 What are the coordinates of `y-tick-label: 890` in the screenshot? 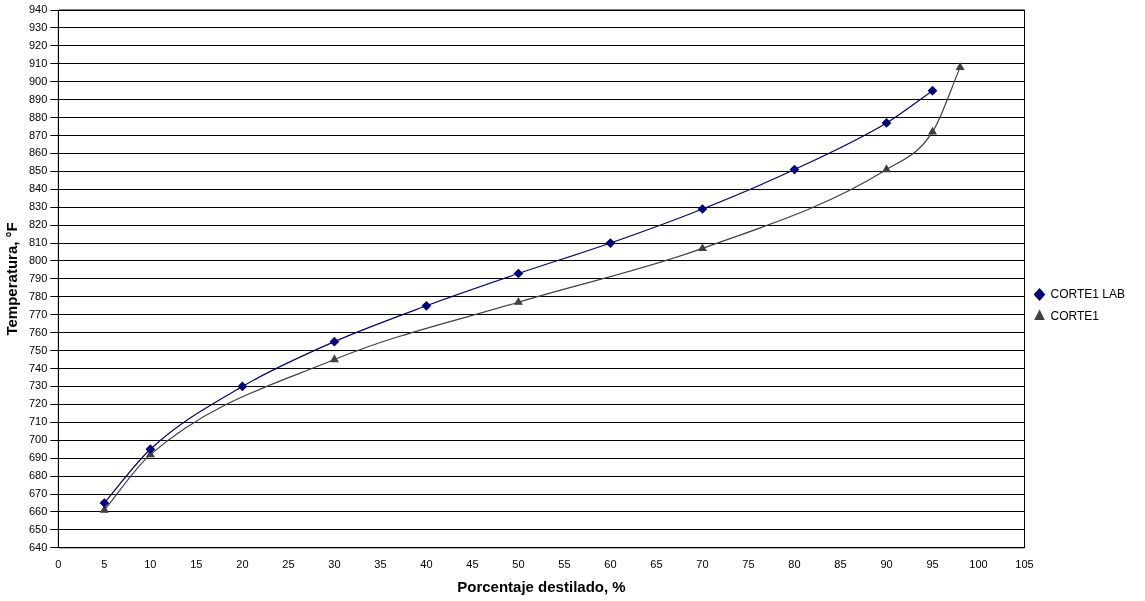 It's located at (38, 98).